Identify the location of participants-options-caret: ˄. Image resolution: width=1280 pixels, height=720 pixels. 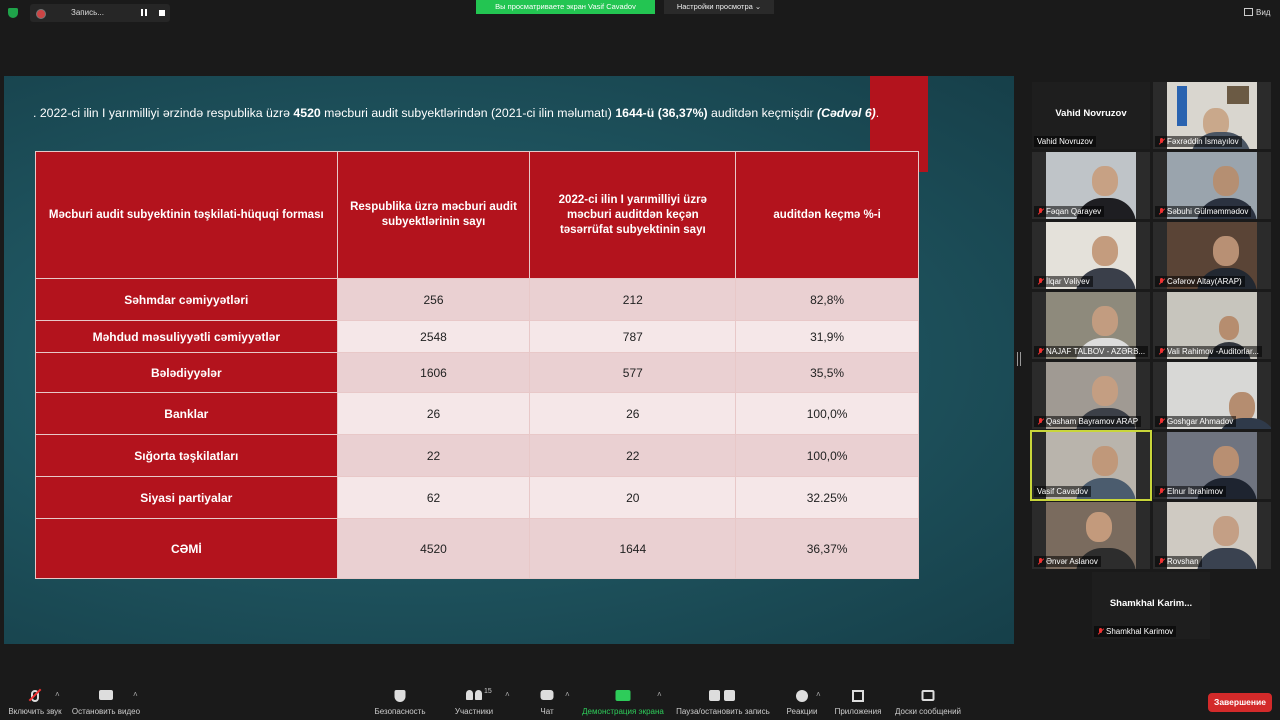
(510, 700).